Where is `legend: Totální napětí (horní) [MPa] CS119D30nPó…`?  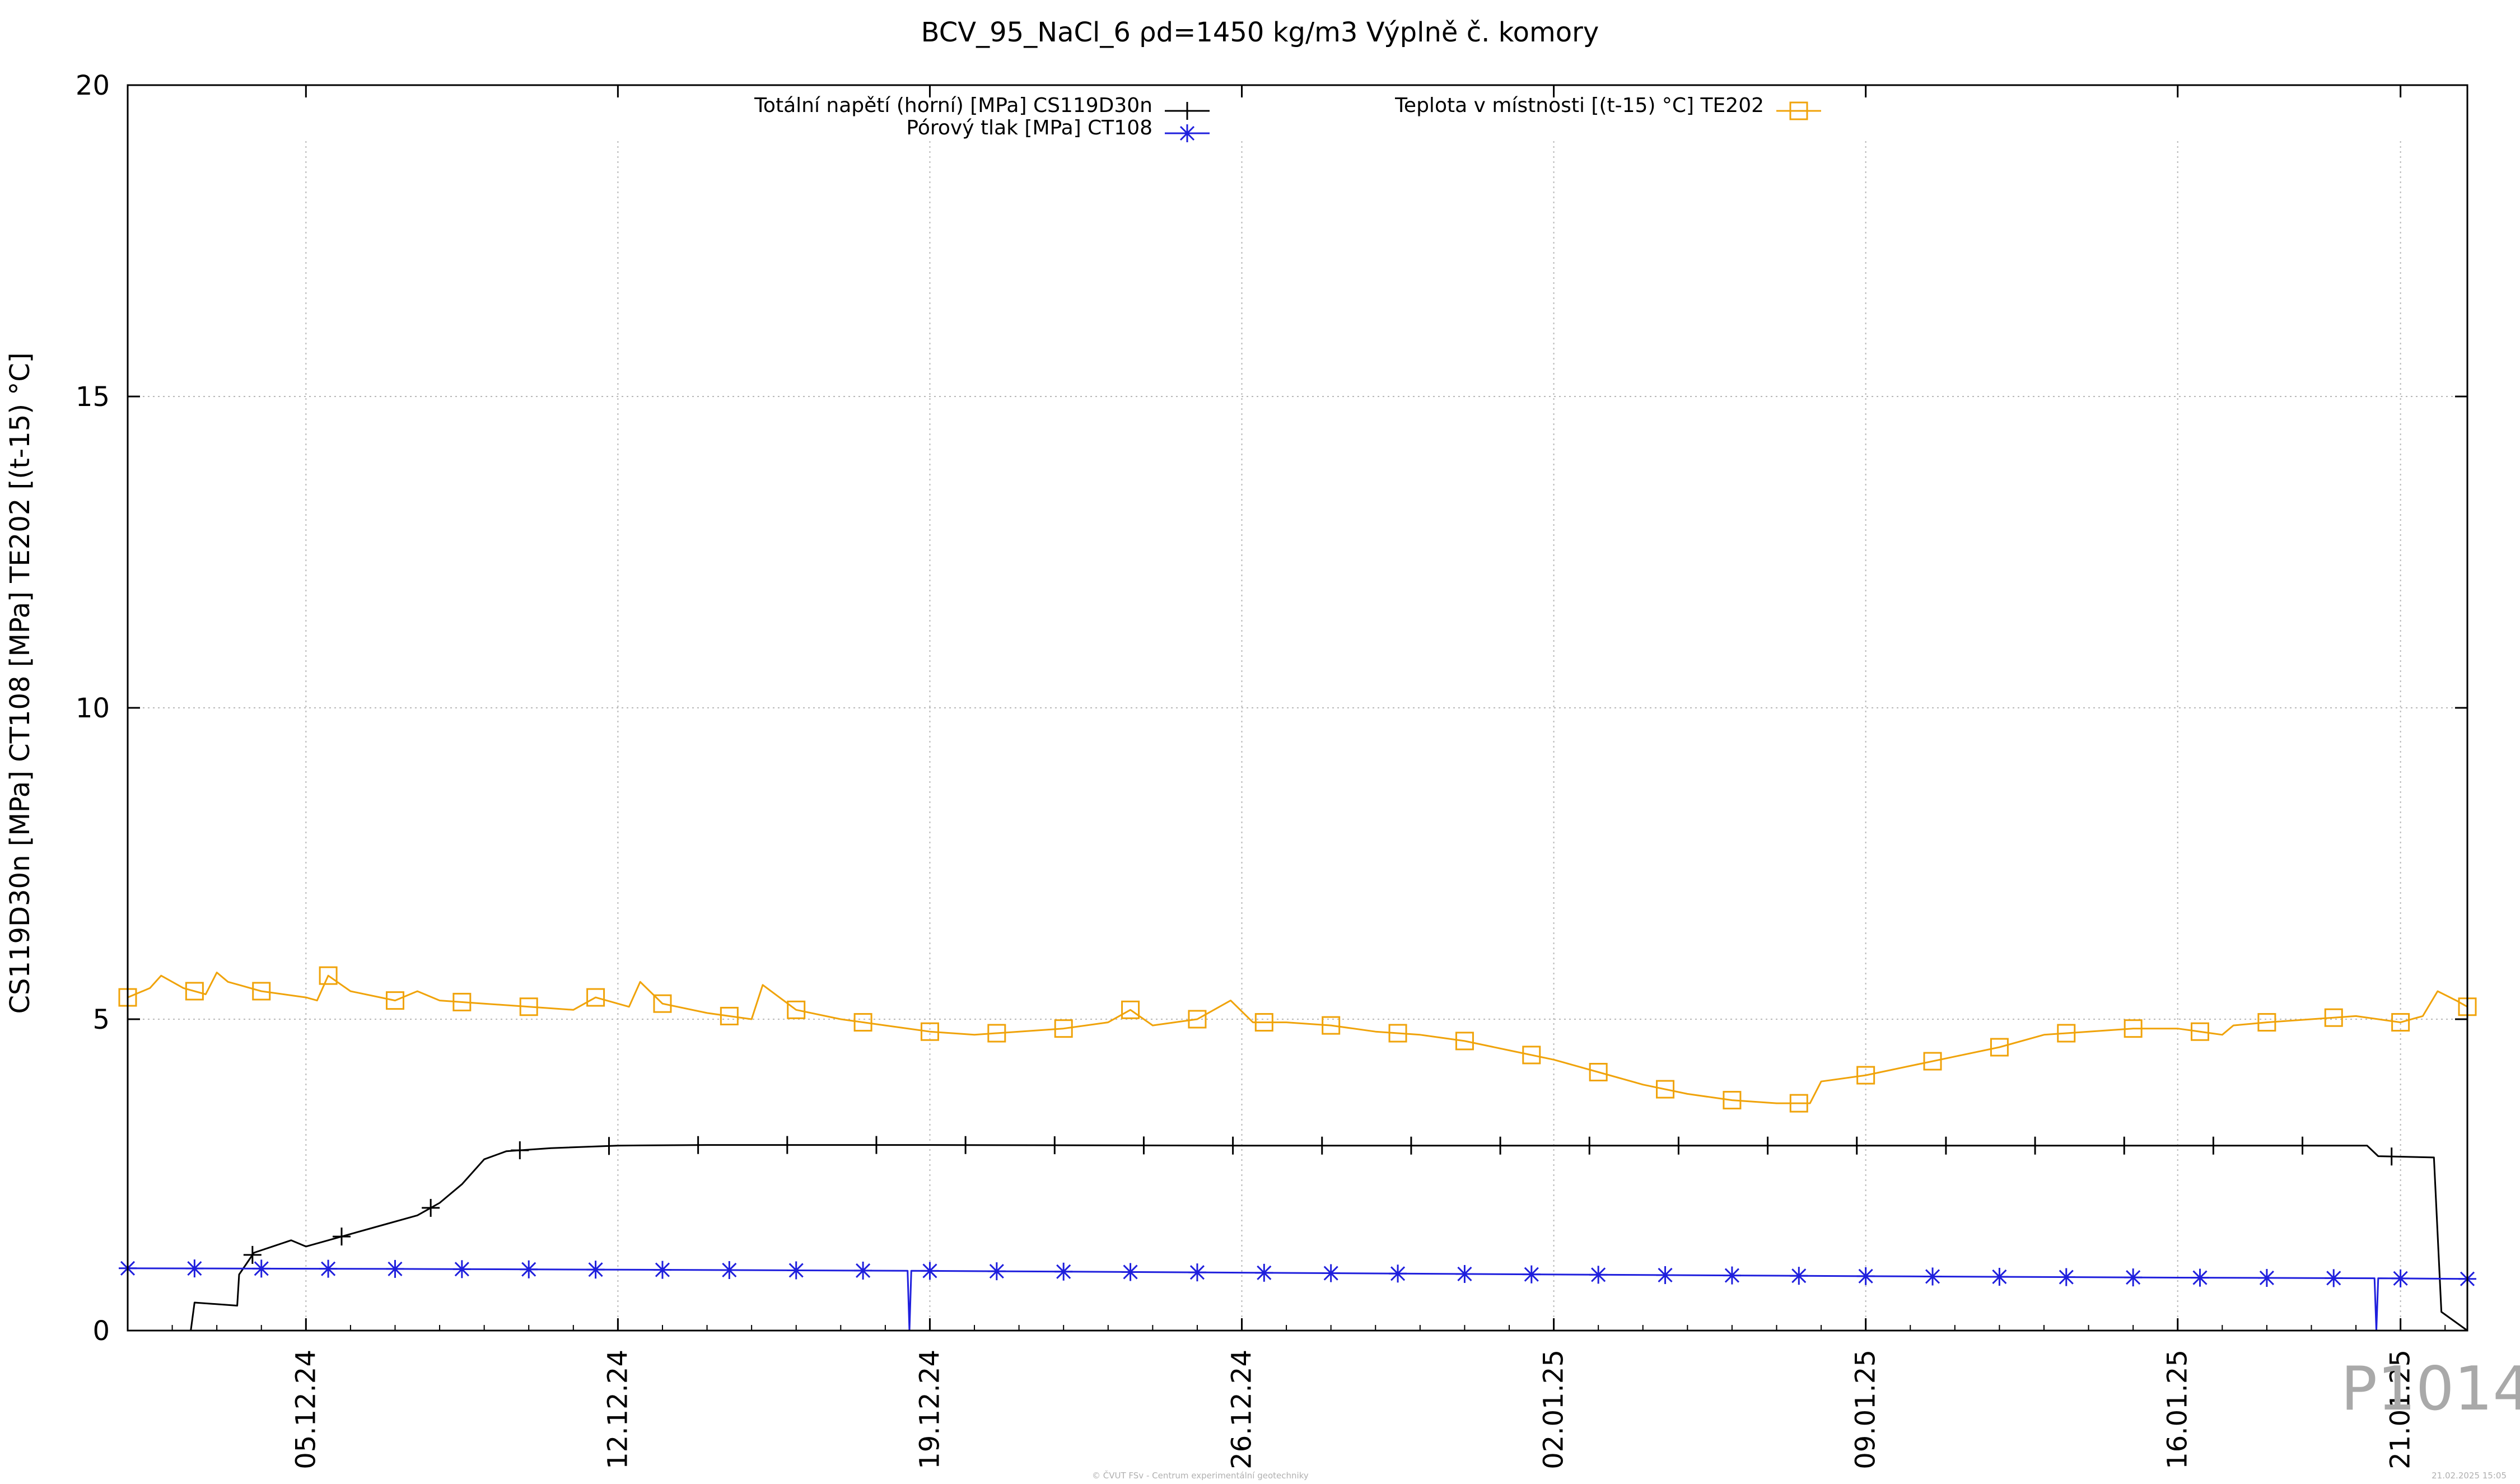 legend: Totální napětí (horní) [MPa] CS119D30nPó… is located at coordinates (1288, 118).